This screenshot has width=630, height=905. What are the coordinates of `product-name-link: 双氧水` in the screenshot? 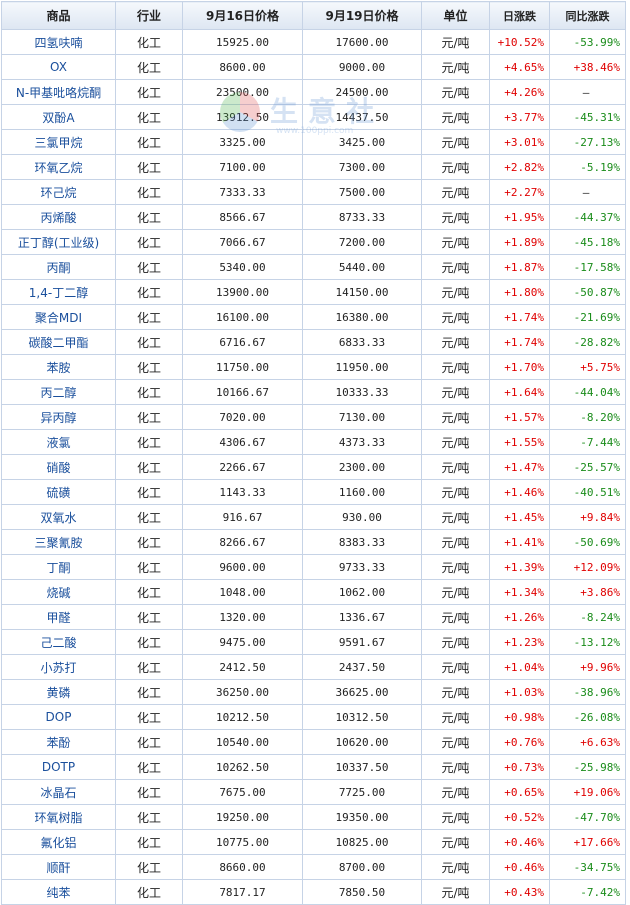 It's located at (58, 517).